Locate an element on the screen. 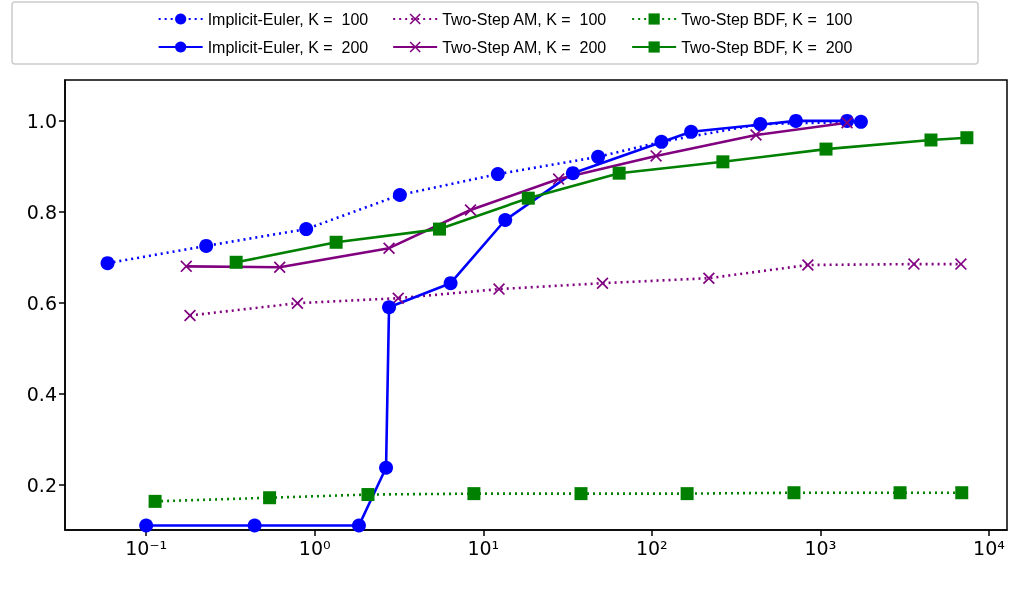  y-tick-label: 0.4 is located at coordinates (41, 393).